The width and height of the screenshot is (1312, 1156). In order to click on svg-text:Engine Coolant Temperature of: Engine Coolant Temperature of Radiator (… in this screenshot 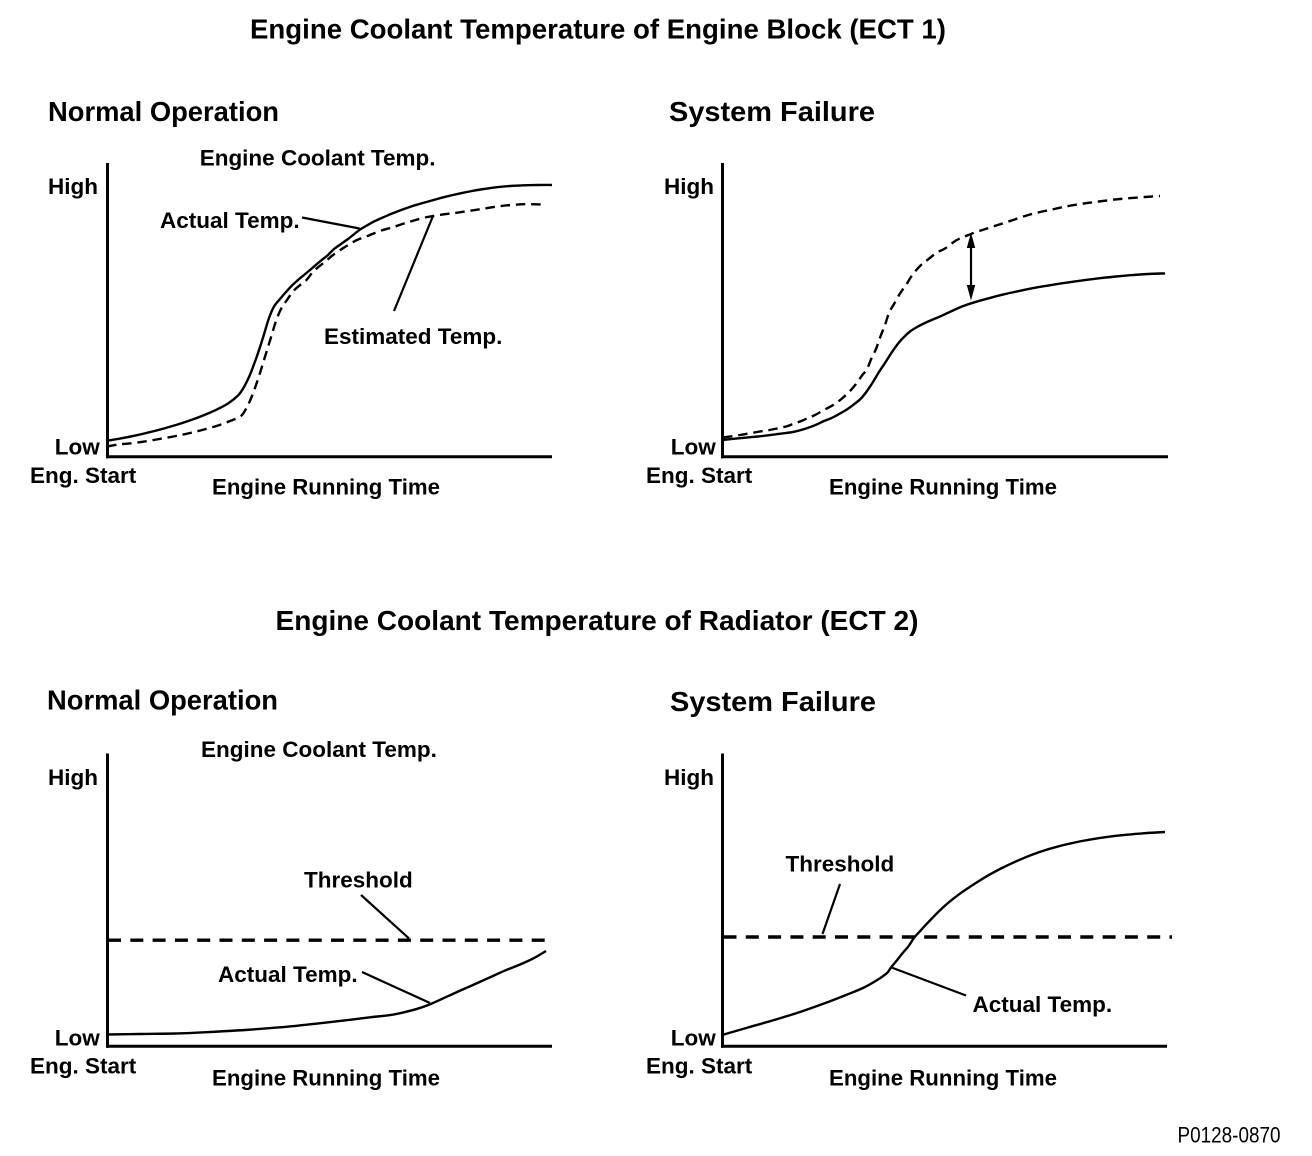, I will do `click(597, 620)`.